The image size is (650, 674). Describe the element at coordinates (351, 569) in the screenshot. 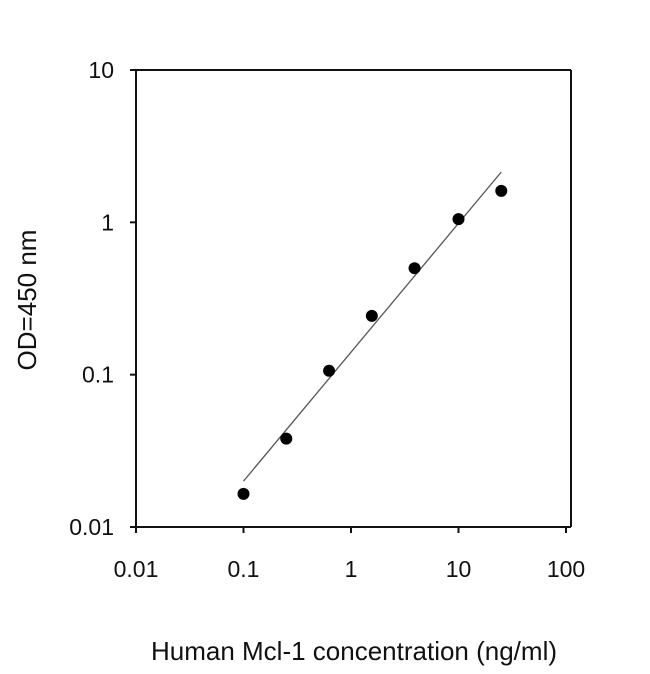

I see `x-tick-label: 1` at that location.